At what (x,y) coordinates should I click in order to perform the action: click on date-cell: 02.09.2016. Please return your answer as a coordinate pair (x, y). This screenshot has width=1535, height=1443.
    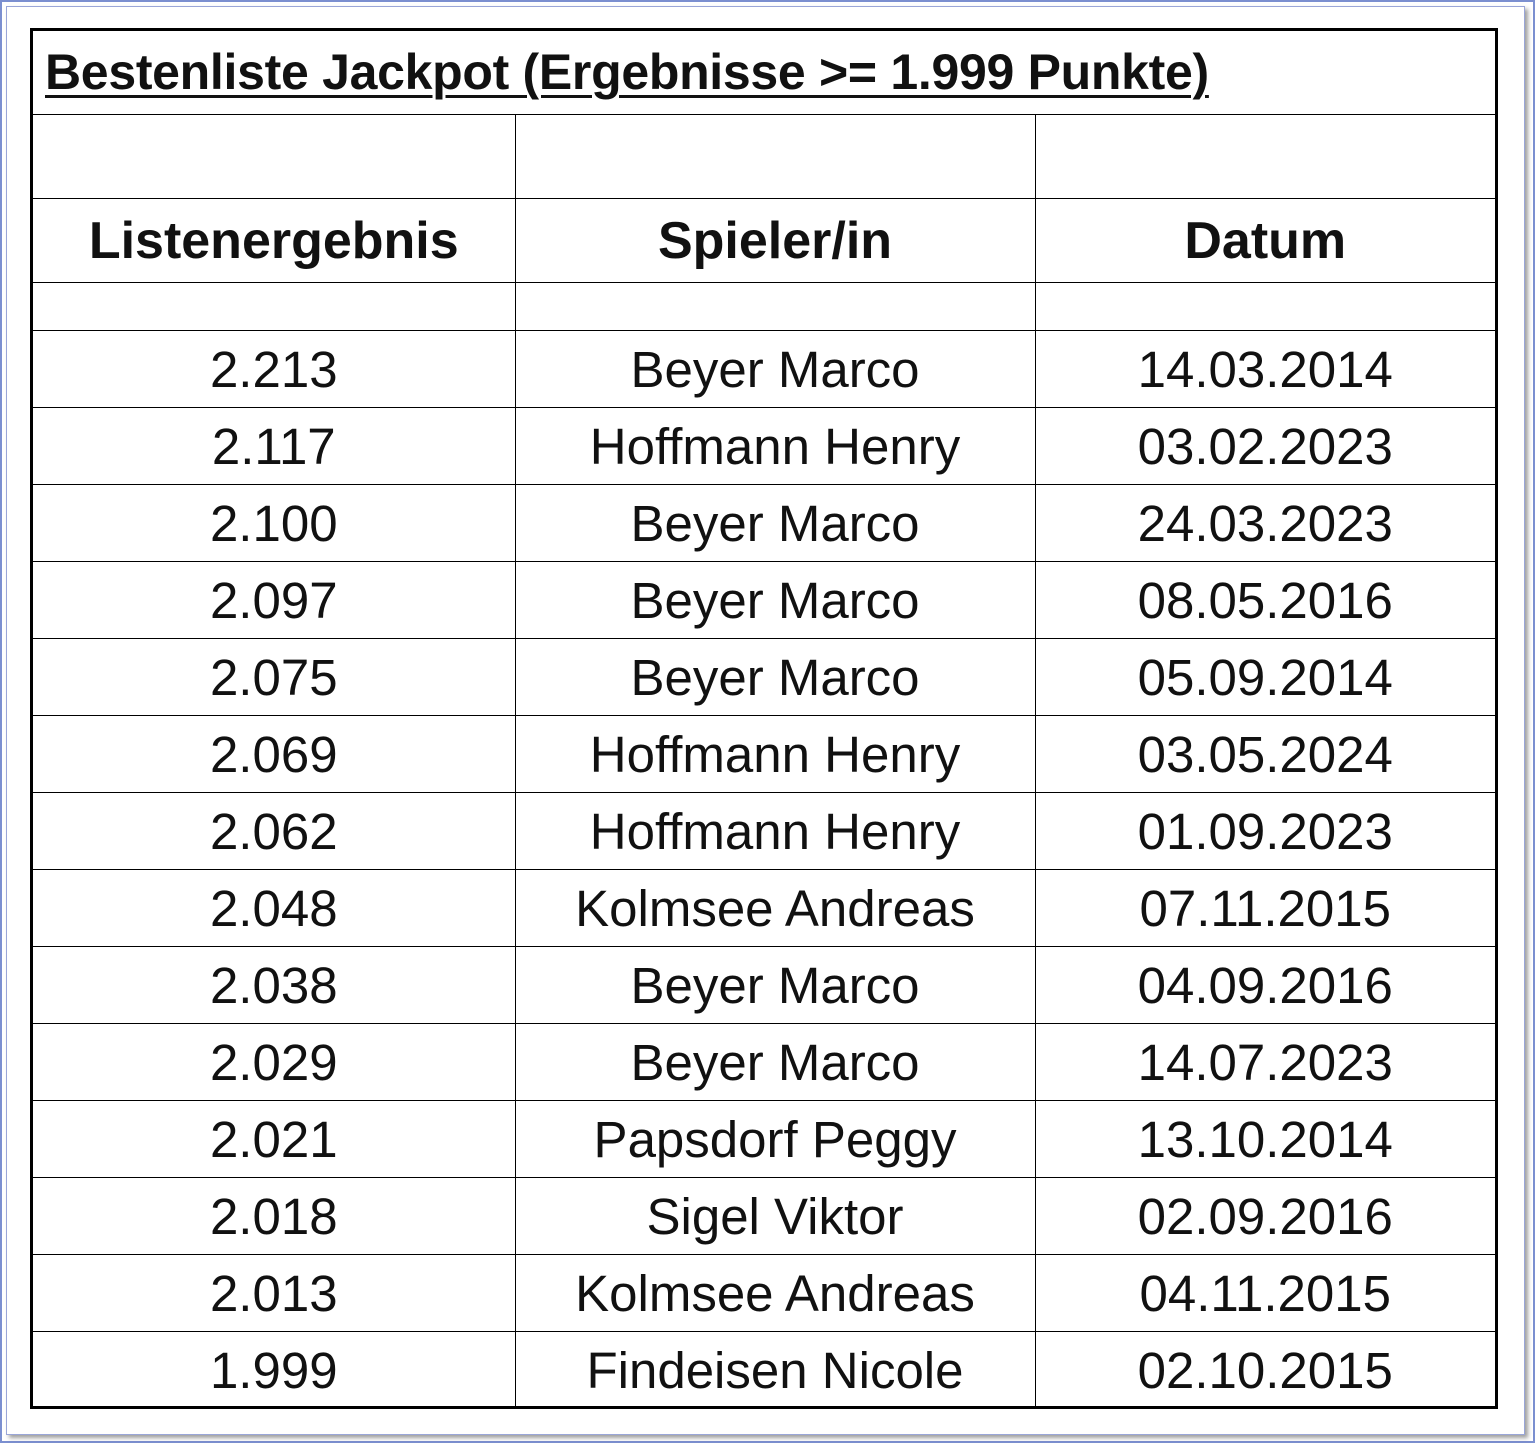
    Looking at the image, I should click on (1264, 1216).